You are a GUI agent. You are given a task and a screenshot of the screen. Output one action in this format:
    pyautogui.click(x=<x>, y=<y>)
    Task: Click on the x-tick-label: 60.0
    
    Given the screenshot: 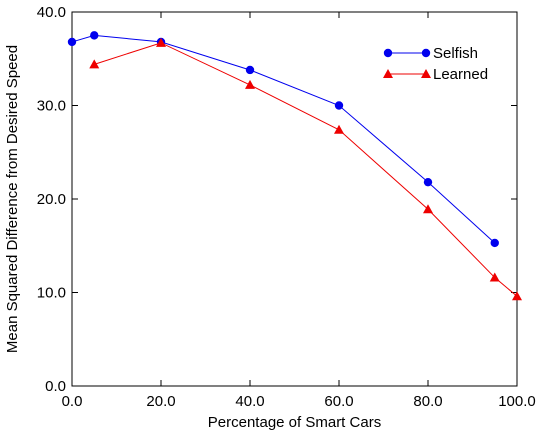 What is the action you would take?
    pyautogui.click(x=338, y=401)
    